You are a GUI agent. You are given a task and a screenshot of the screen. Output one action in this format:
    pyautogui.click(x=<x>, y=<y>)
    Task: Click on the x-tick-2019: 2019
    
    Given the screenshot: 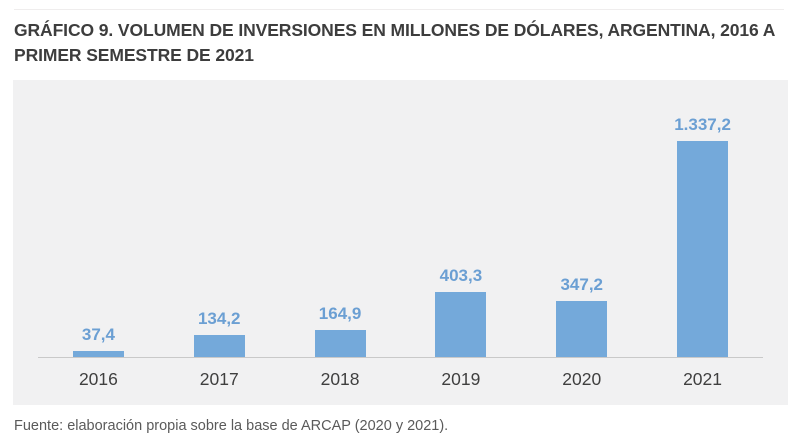 What is the action you would take?
    pyautogui.click(x=461, y=378)
    